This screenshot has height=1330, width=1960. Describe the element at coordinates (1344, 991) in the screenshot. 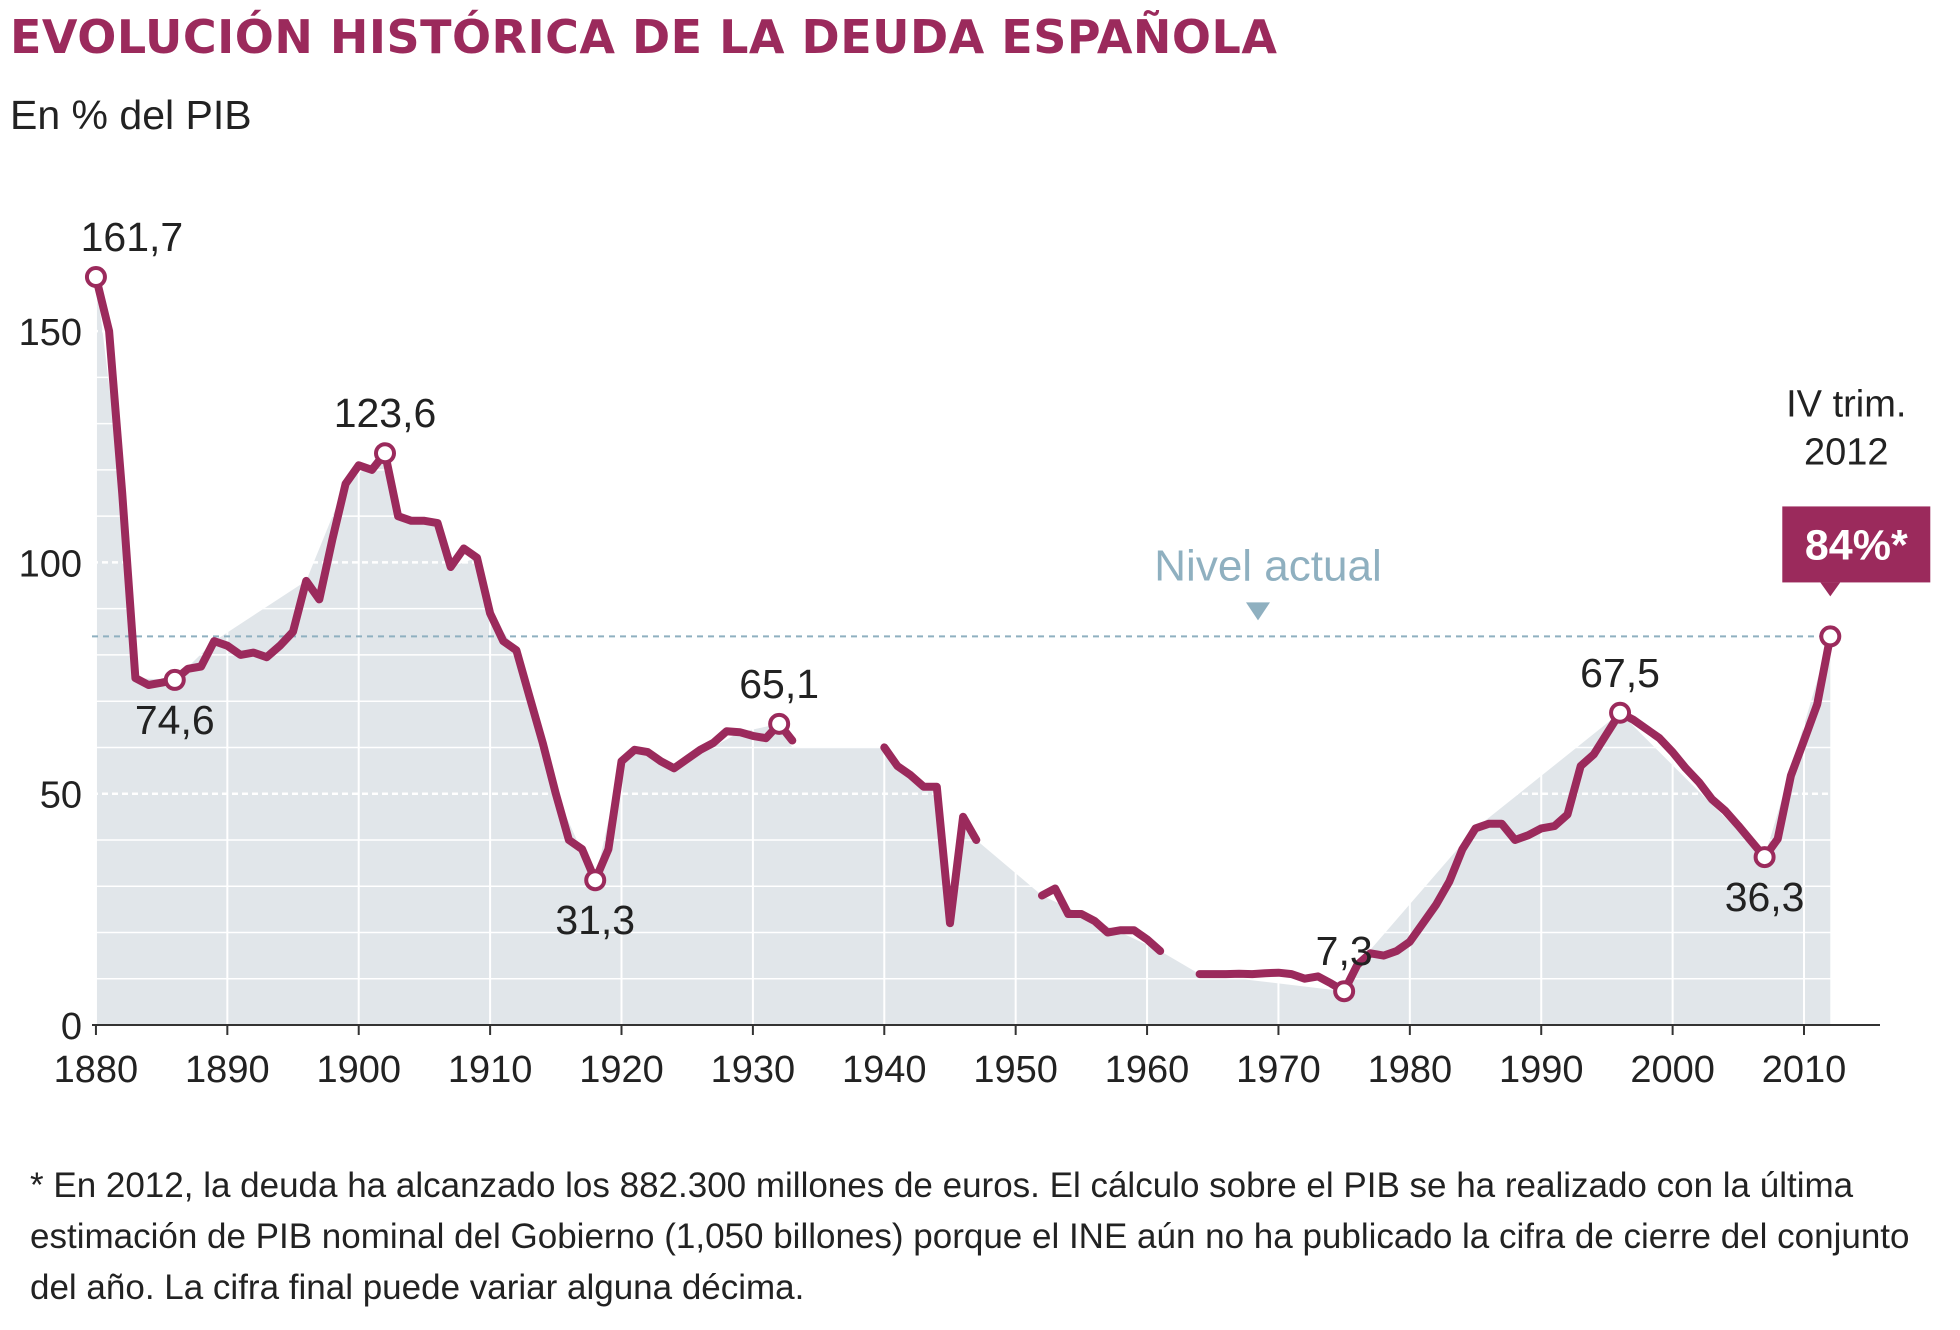

I see `data-point-1975` at that location.